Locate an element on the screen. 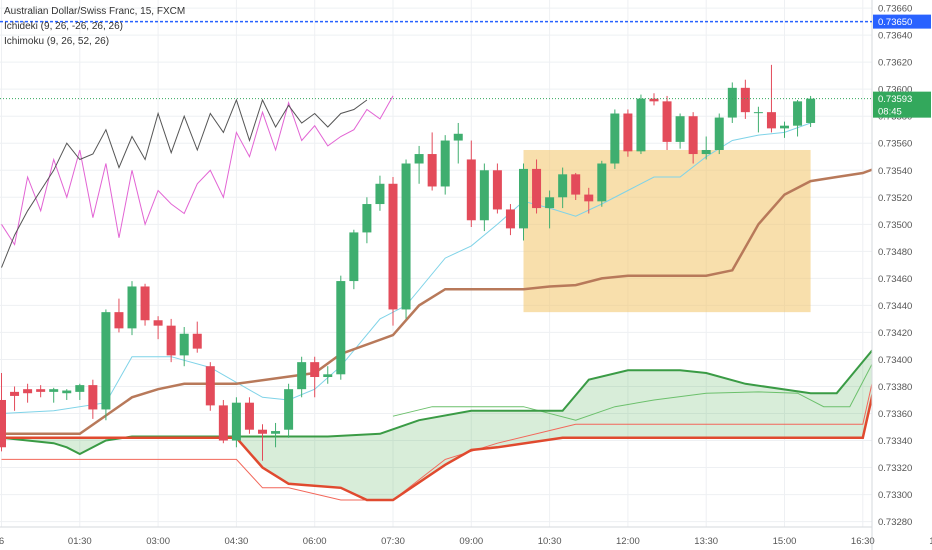 The image size is (932, 550). legend-indicator-ichimoku: Ichimoku (9, 26, 52, 26) is located at coordinates (56, 41).